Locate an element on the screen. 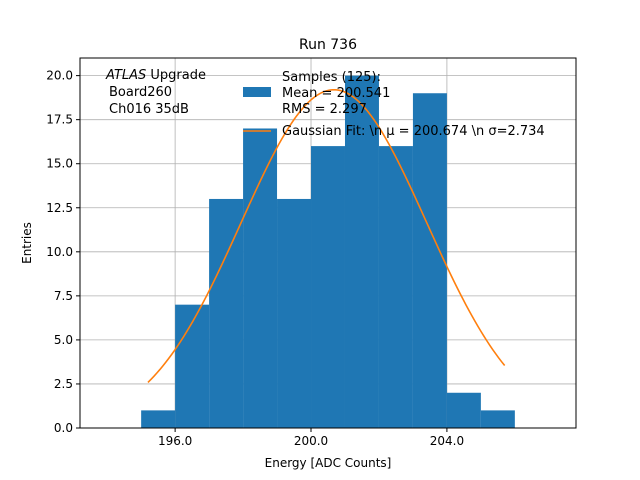 The height and width of the screenshot is (480, 640). annotation-line-3: Ch016 35dB is located at coordinates (149, 109).